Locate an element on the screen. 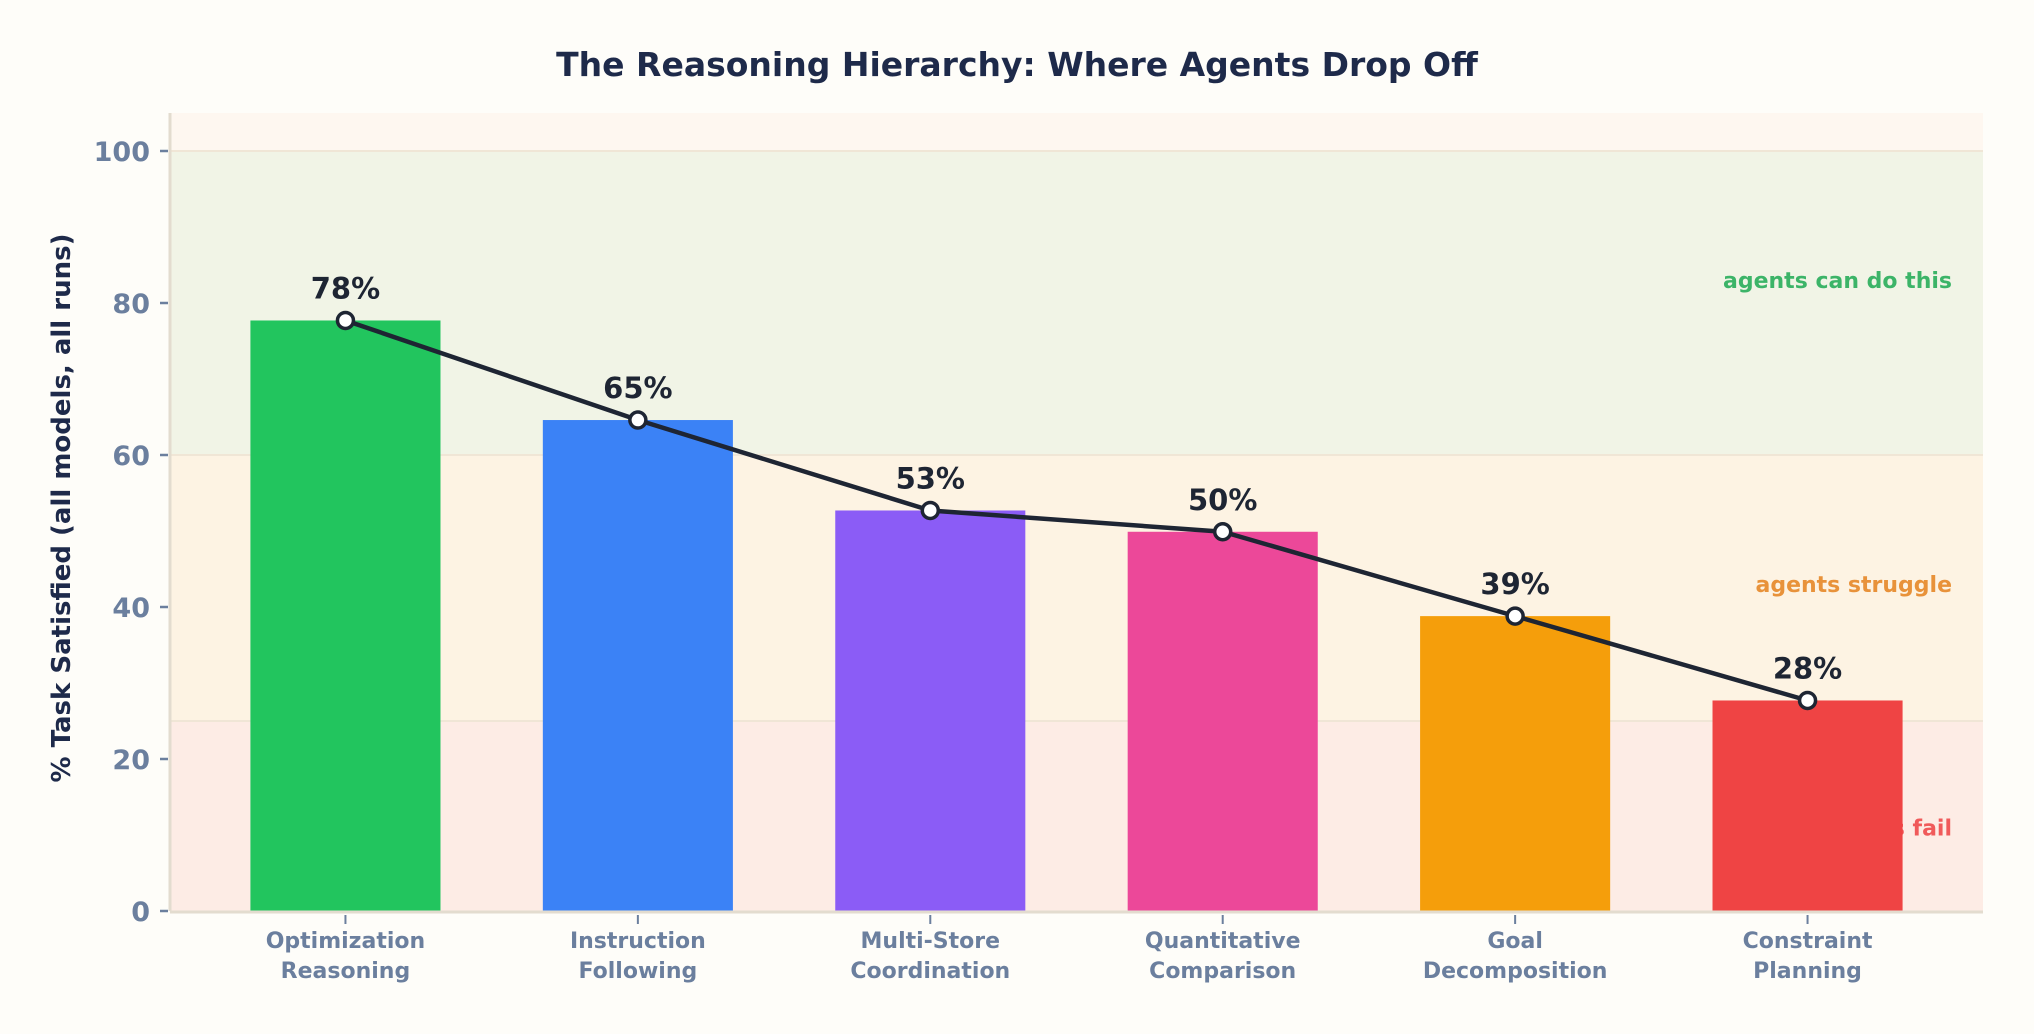 The image size is (2034, 1034). data-label: 50% is located at coordinates (1222, 500).